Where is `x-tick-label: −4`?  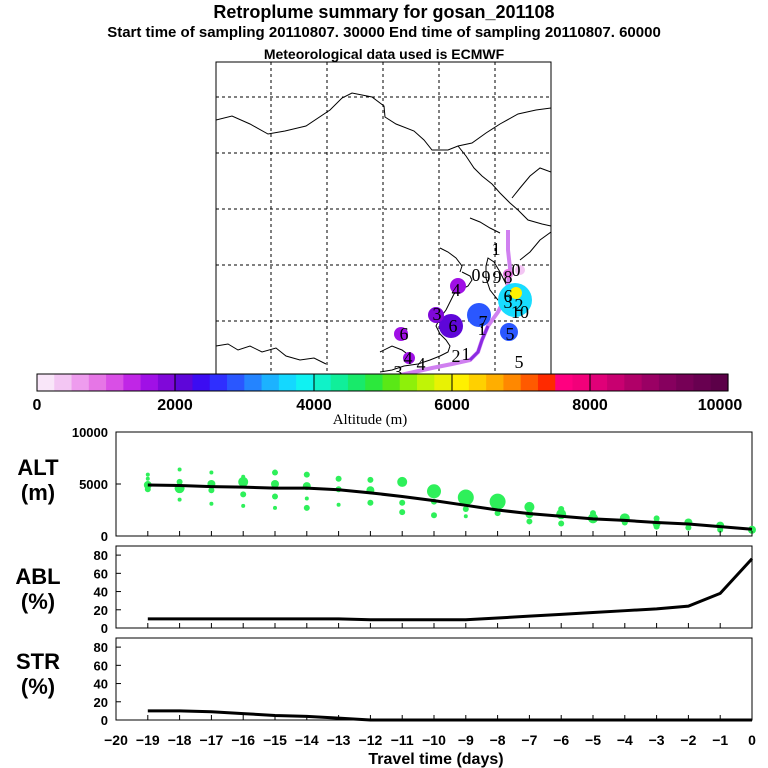 x-tick-label: −4 is located at coordinates (625, 740).